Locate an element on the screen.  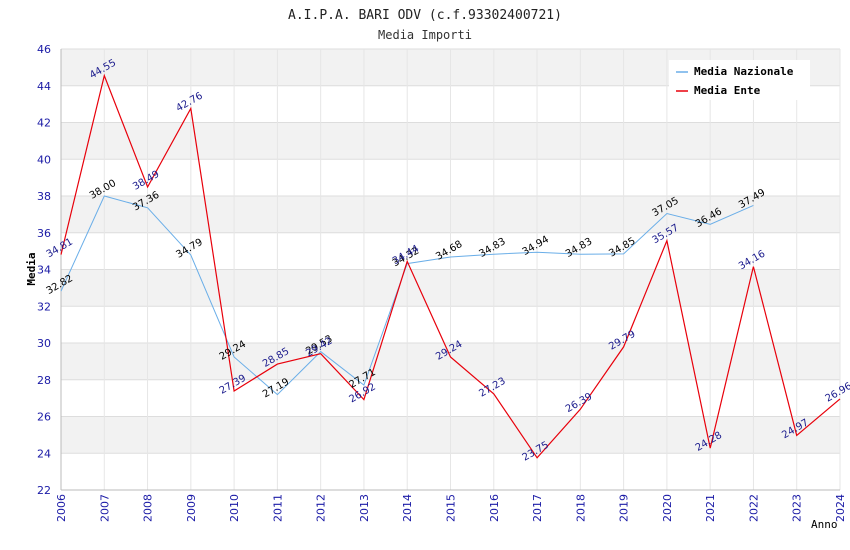
x-tick-label: 2010 is located at coordinates (234, 508).